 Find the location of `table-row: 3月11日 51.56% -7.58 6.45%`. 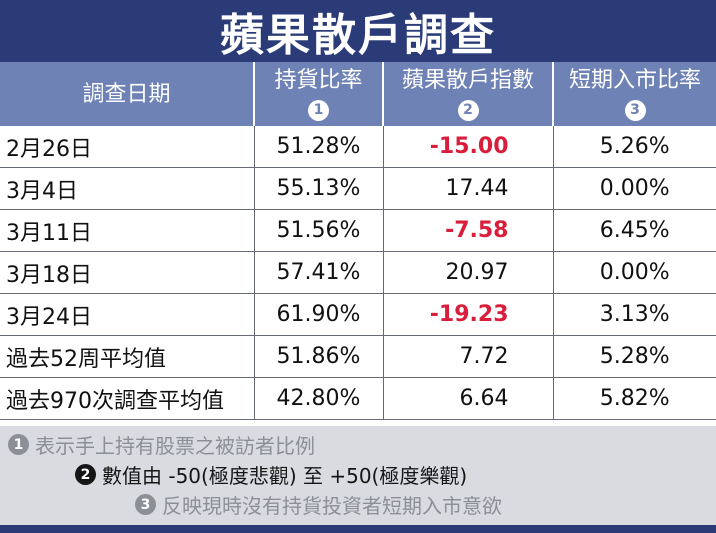

table-row: 3月11日 51.56% -7.58 6.45% is located at coordinates (358, 230).